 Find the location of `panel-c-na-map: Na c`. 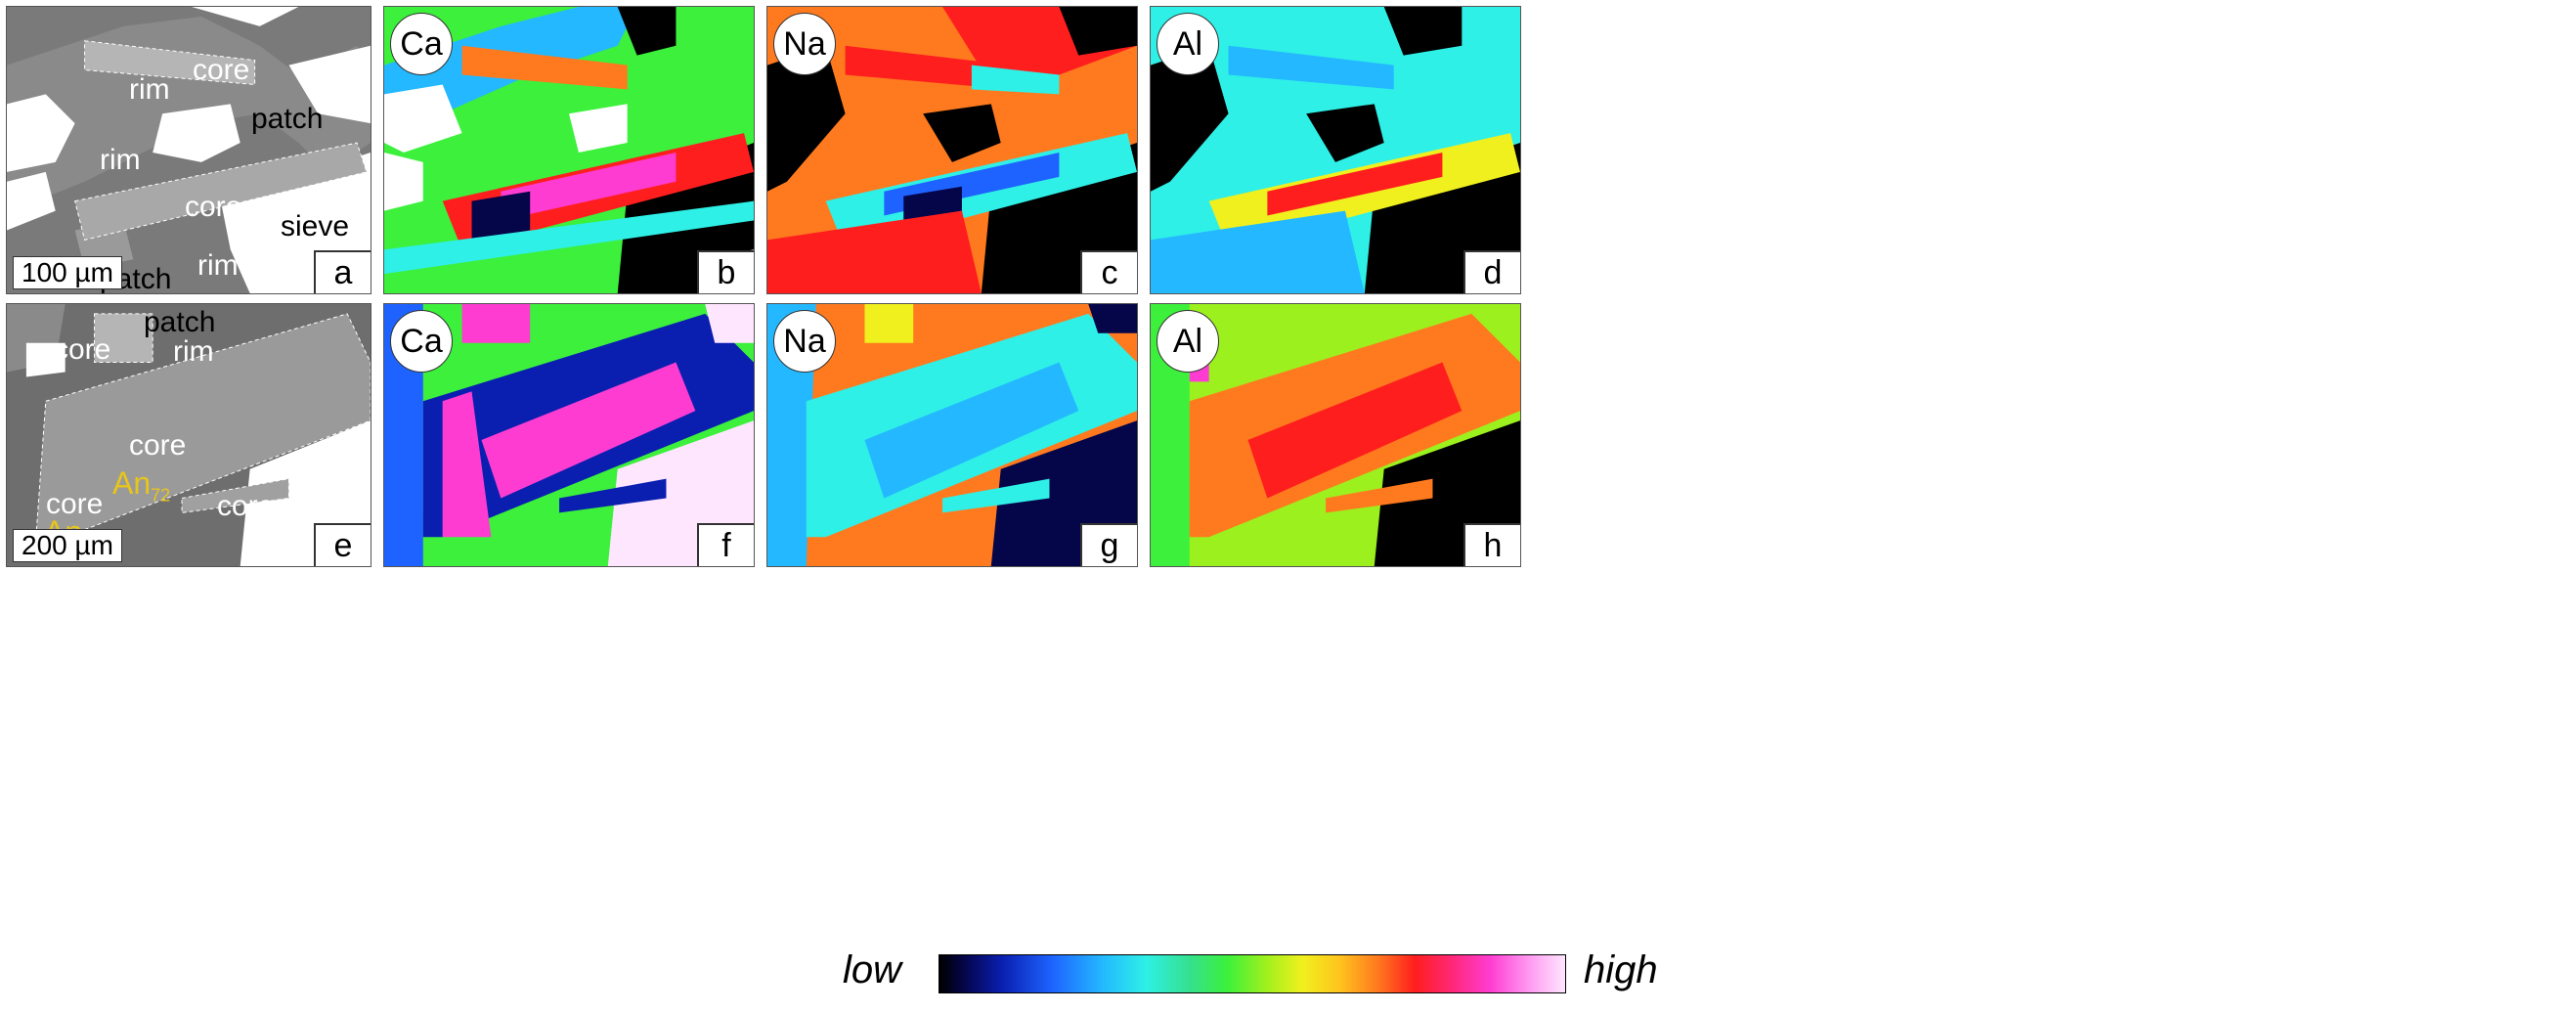

panel-c-na-map: Na c is located at coordinates (952, 150).